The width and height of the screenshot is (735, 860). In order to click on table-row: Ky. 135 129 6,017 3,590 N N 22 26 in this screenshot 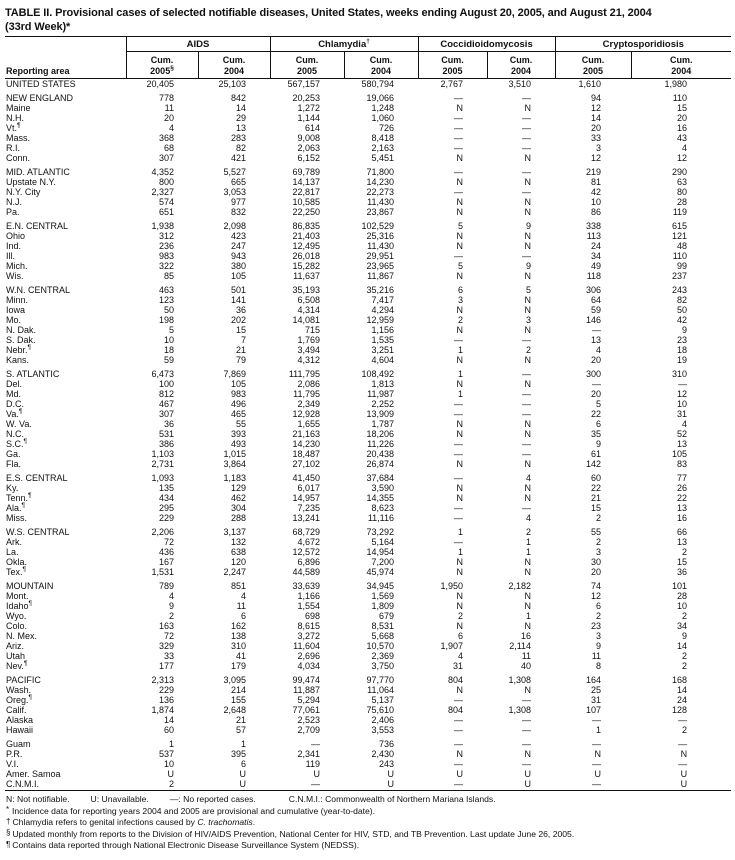, I will do `click(368, 488)`.